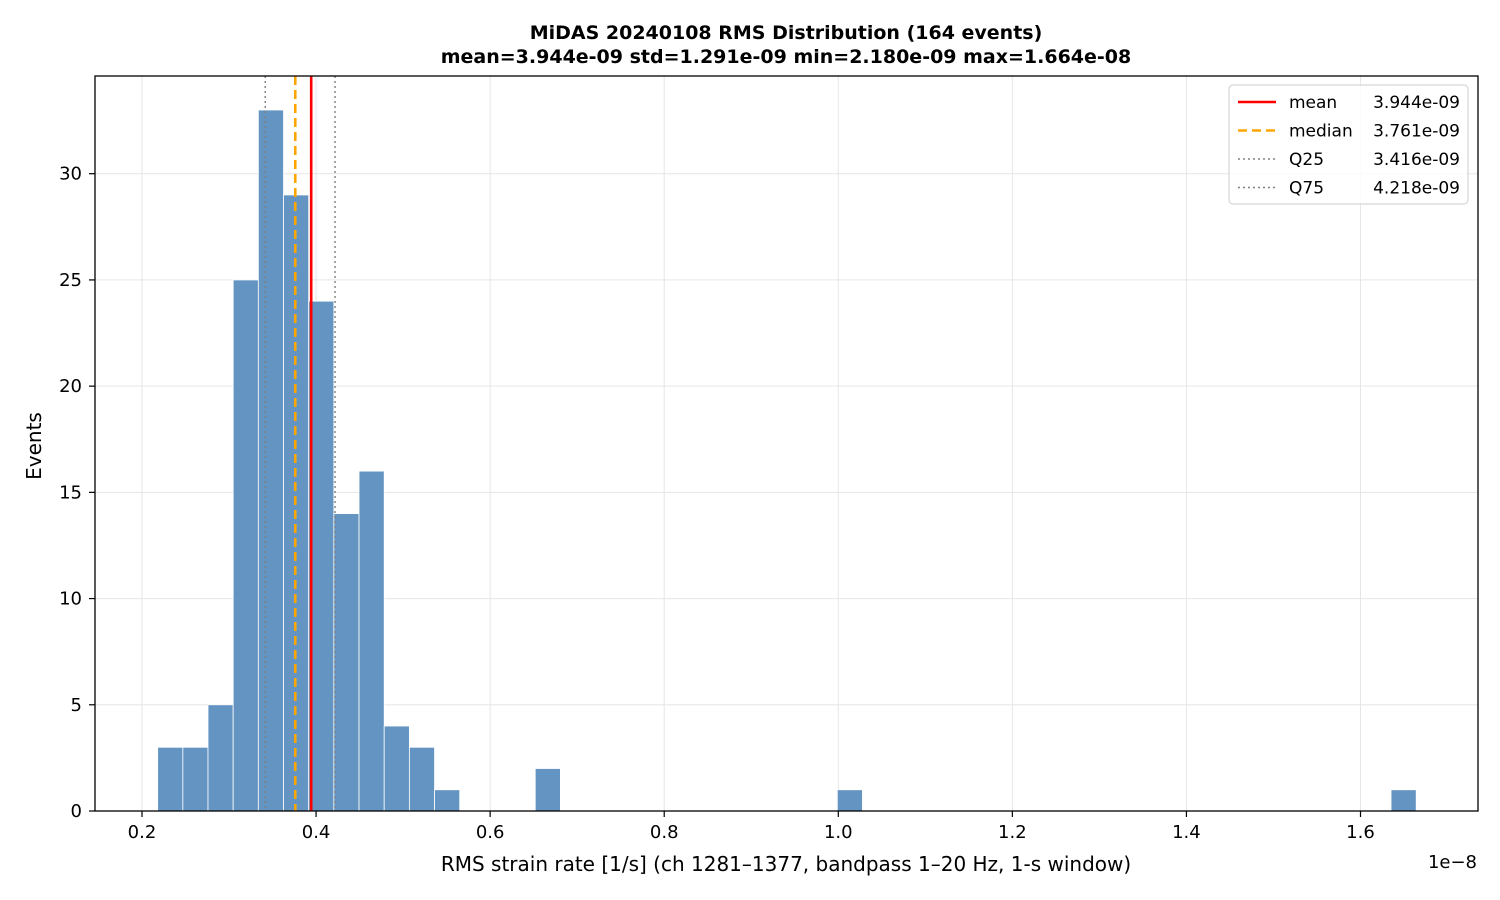 This screenshot has width=1500, height=900. I want to click on y-axis-ticks: 0 5 10 15 20 25 30, so click(77, 493).